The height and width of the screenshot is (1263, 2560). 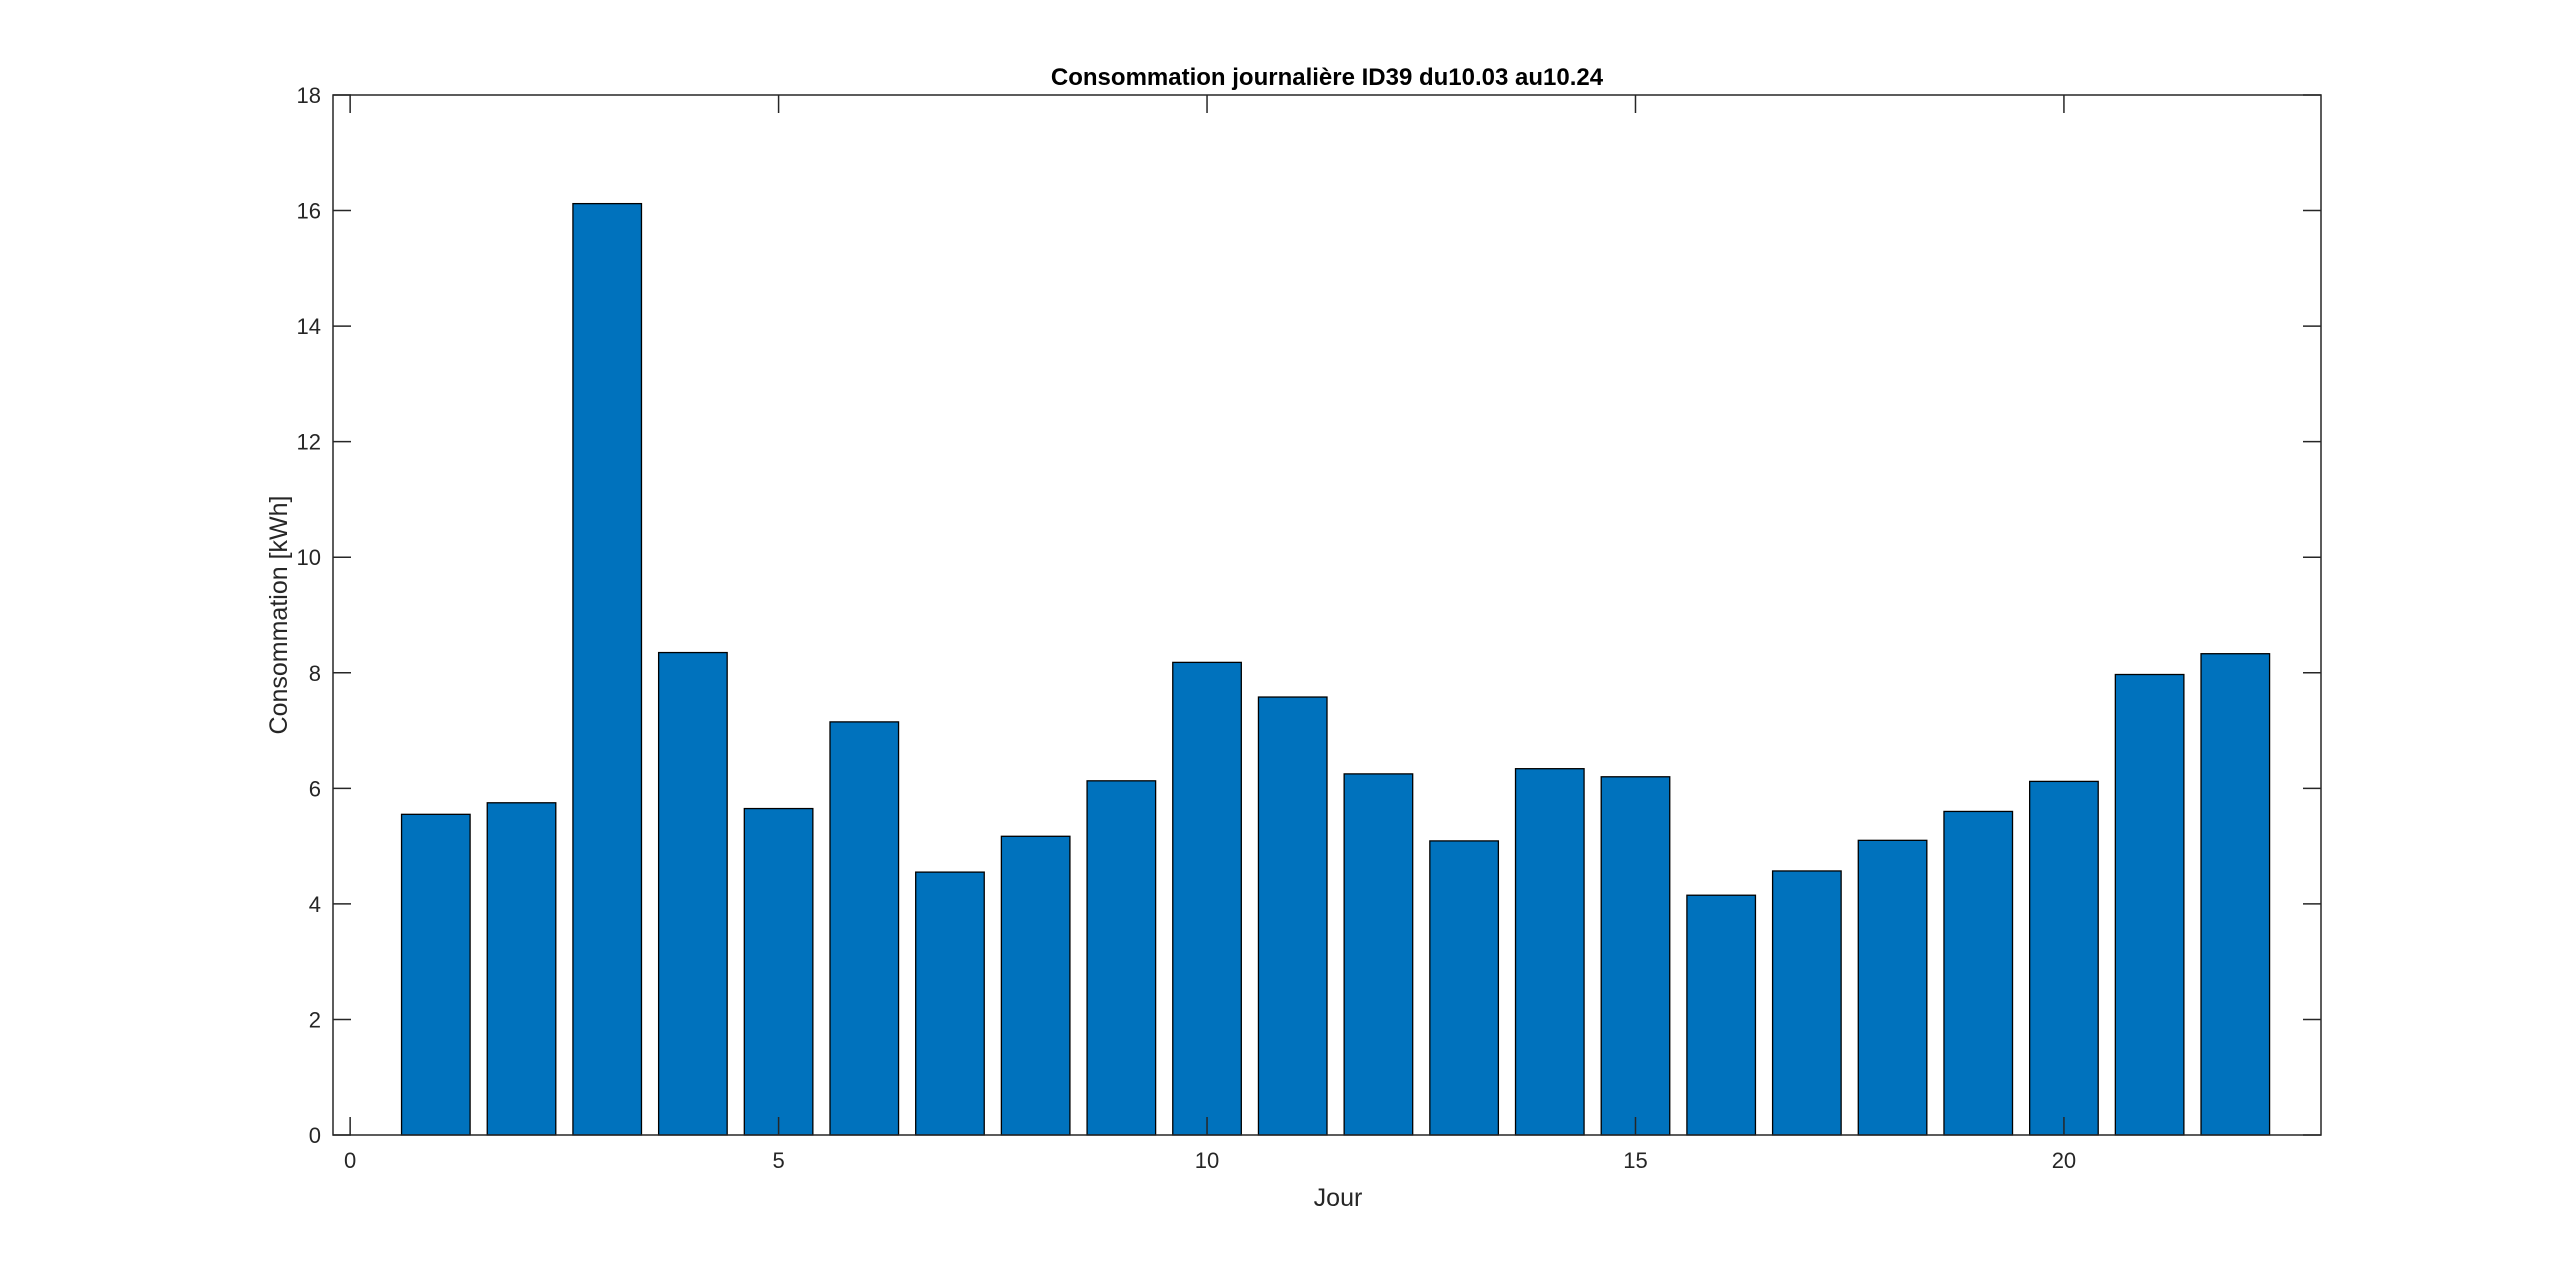 What do you see at coordinates (2064, 1160) in the screenshot?
I see `x-tick-label-20: 20` at bounding box center [2064, 1160].